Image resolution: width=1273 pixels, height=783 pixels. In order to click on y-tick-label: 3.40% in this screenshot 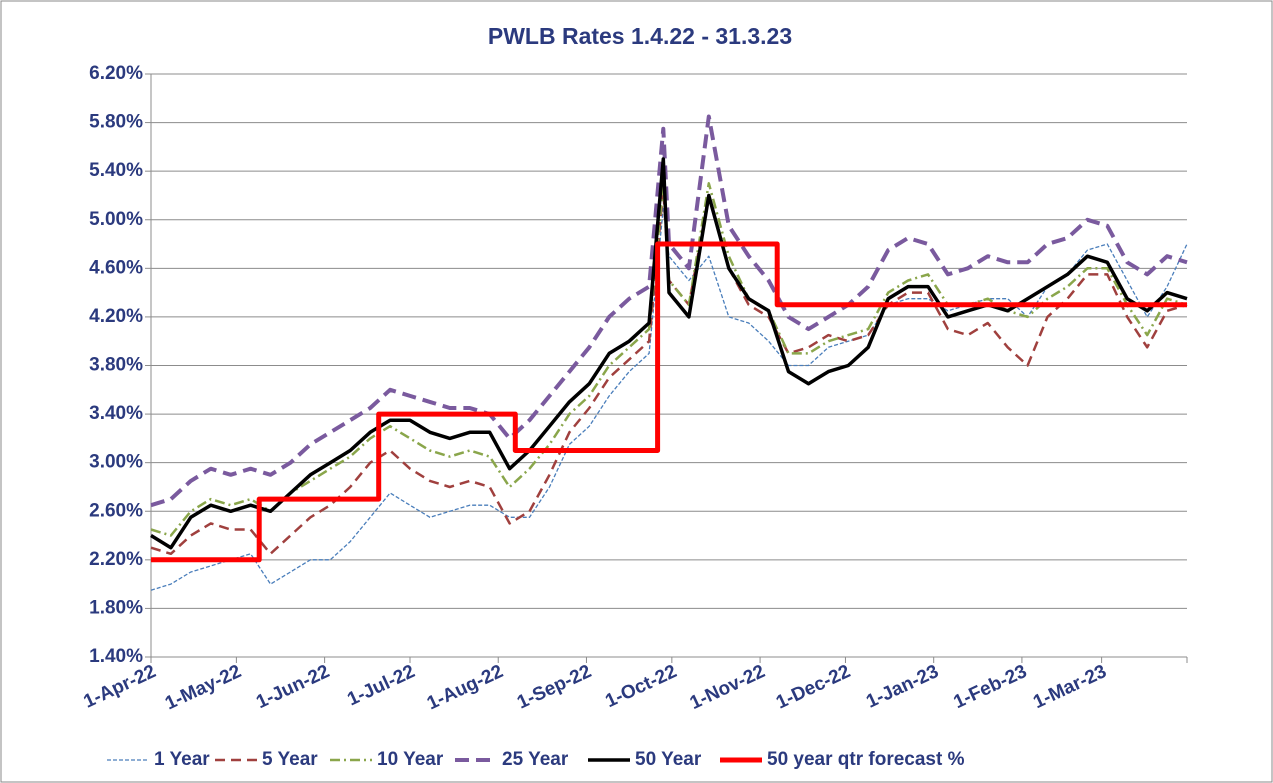, I will do `click(116, 413)`.